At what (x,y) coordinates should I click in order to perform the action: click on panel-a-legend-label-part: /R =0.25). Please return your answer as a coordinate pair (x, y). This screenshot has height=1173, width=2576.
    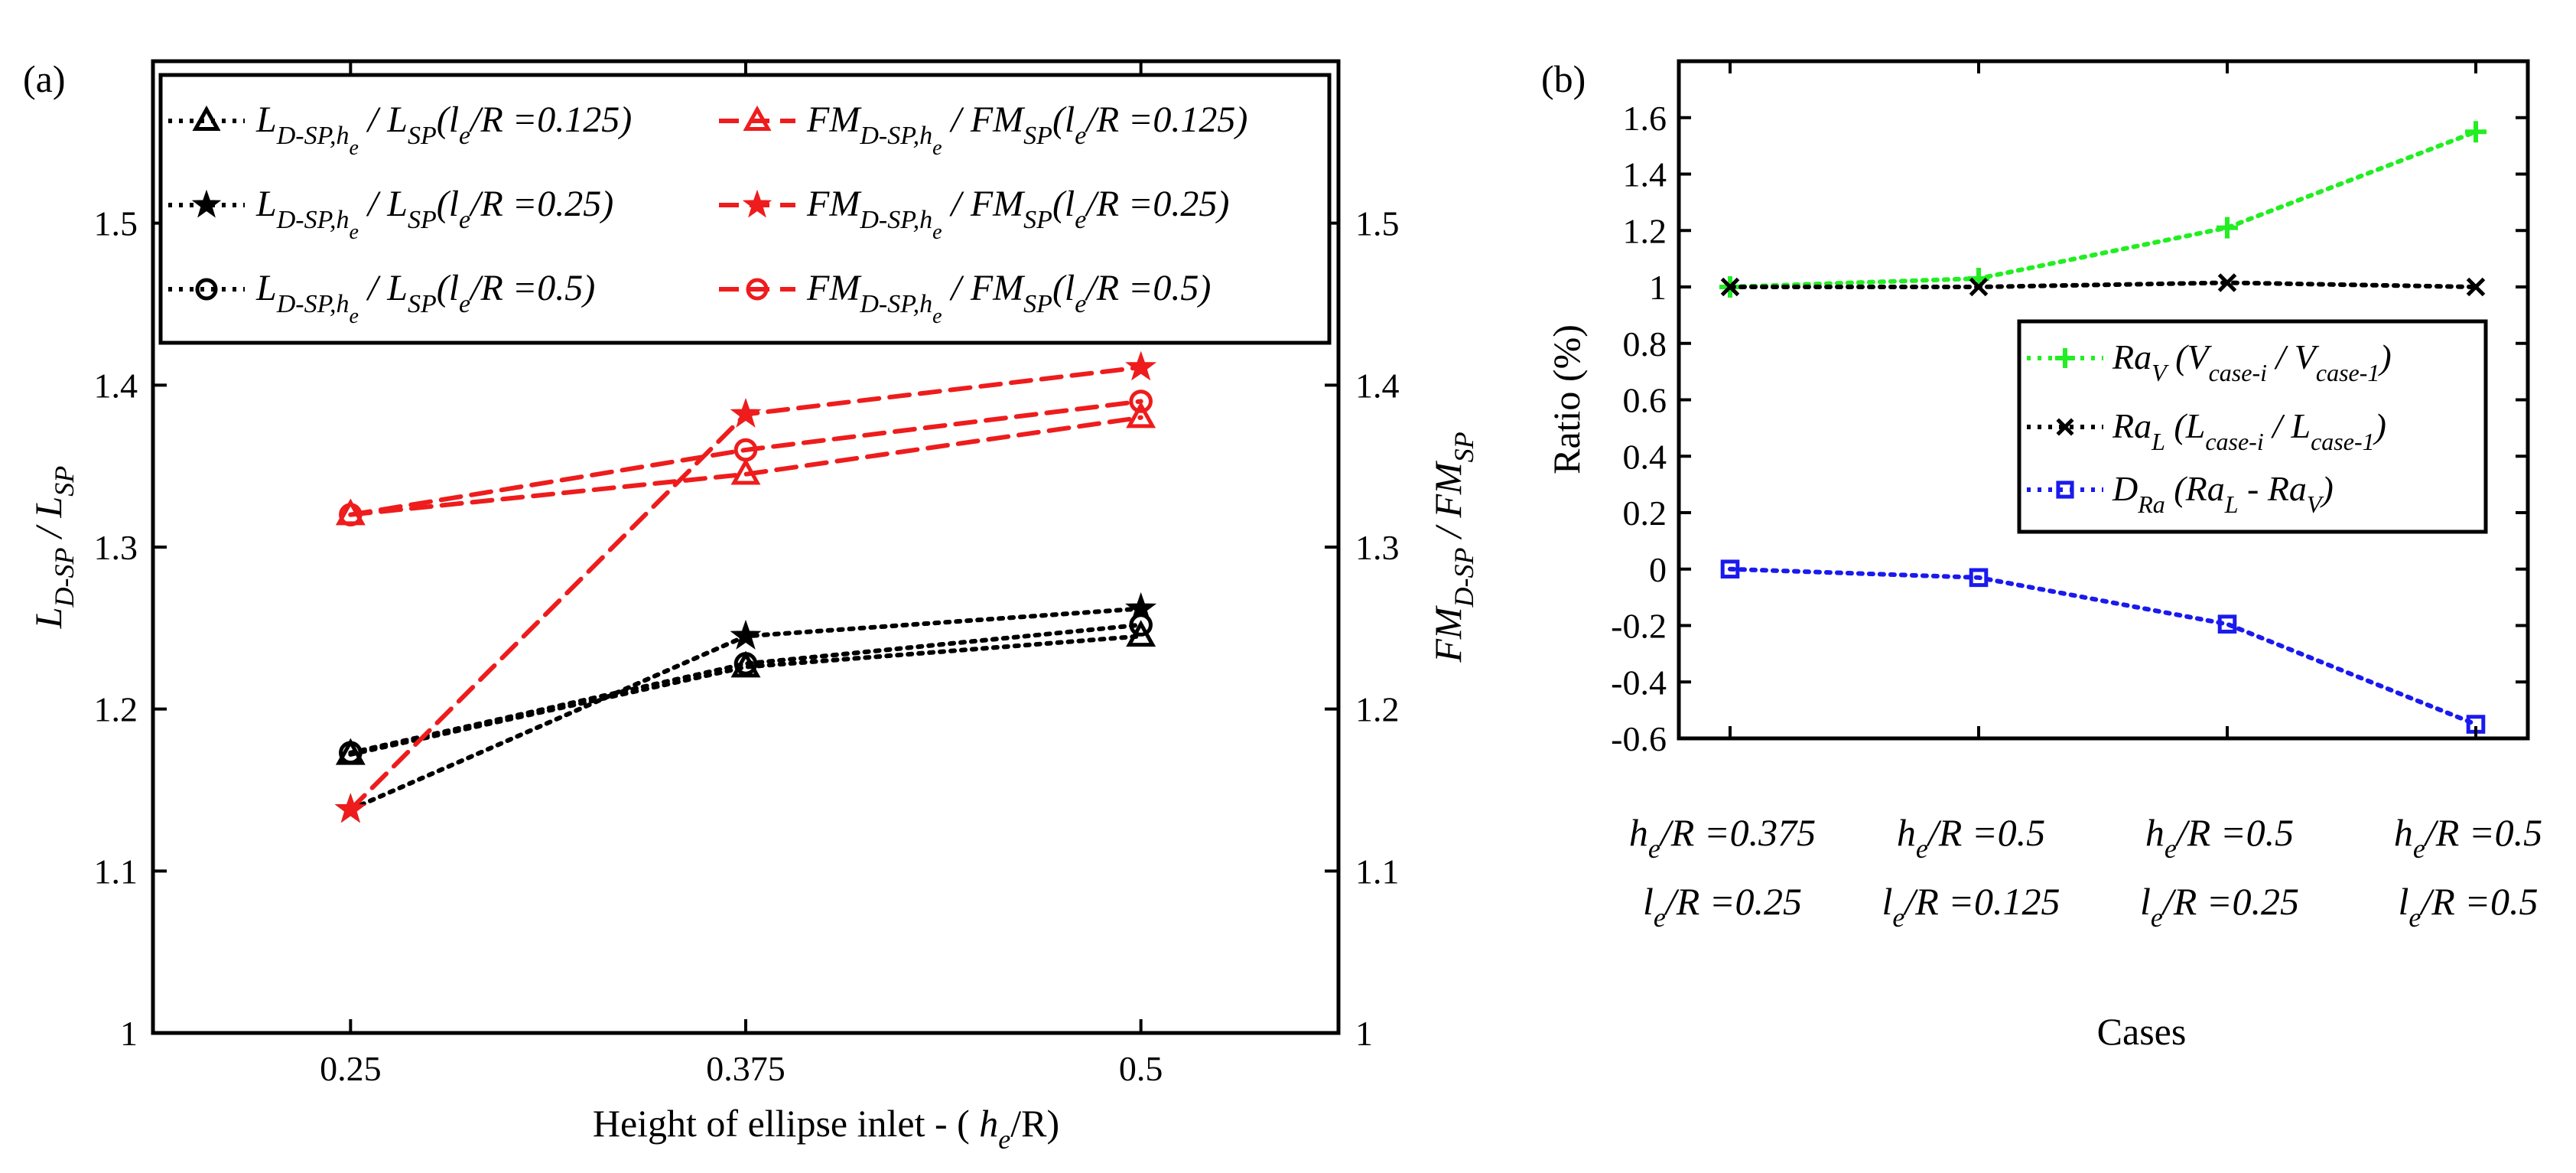
    Looking at the image, I should click on (540, 204).